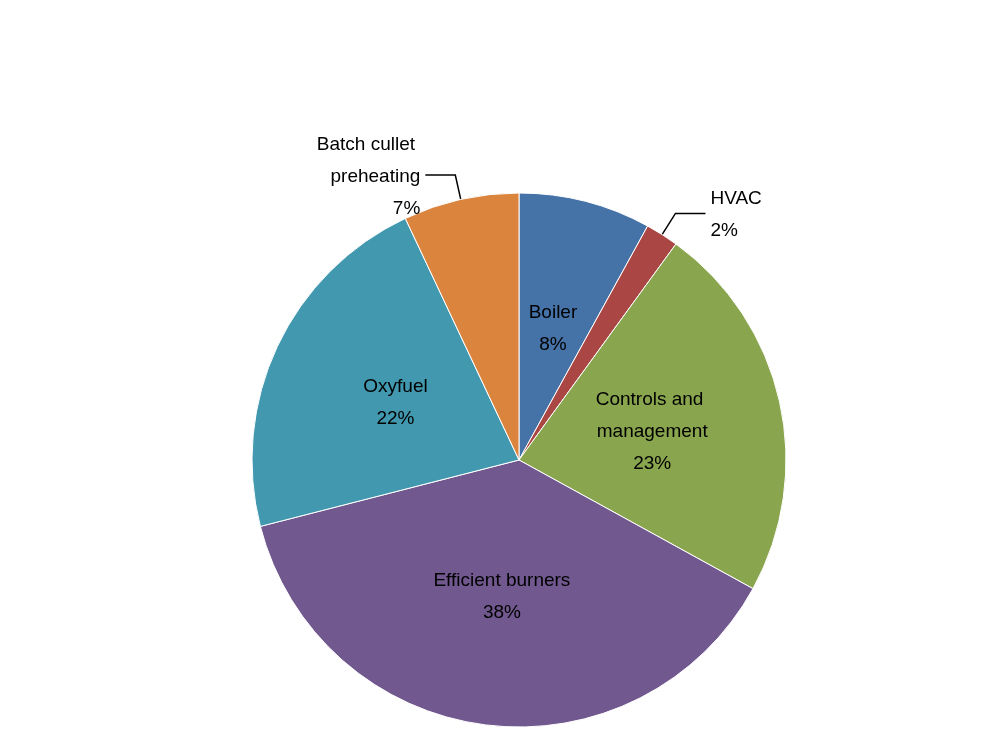 The image size is (1006, 752). Describe the element at coordinates (395, 418) in the screenshot. I see `data-label: 22%` at that location.